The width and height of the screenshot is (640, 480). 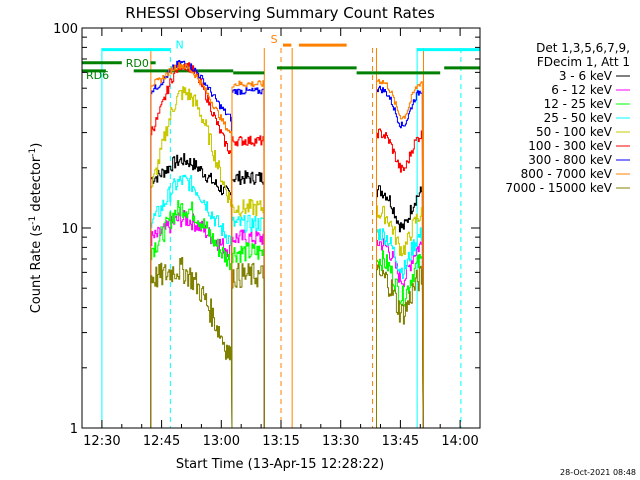 I want to click on flag-rd0-label: RD0, so click(x=137, y=63).